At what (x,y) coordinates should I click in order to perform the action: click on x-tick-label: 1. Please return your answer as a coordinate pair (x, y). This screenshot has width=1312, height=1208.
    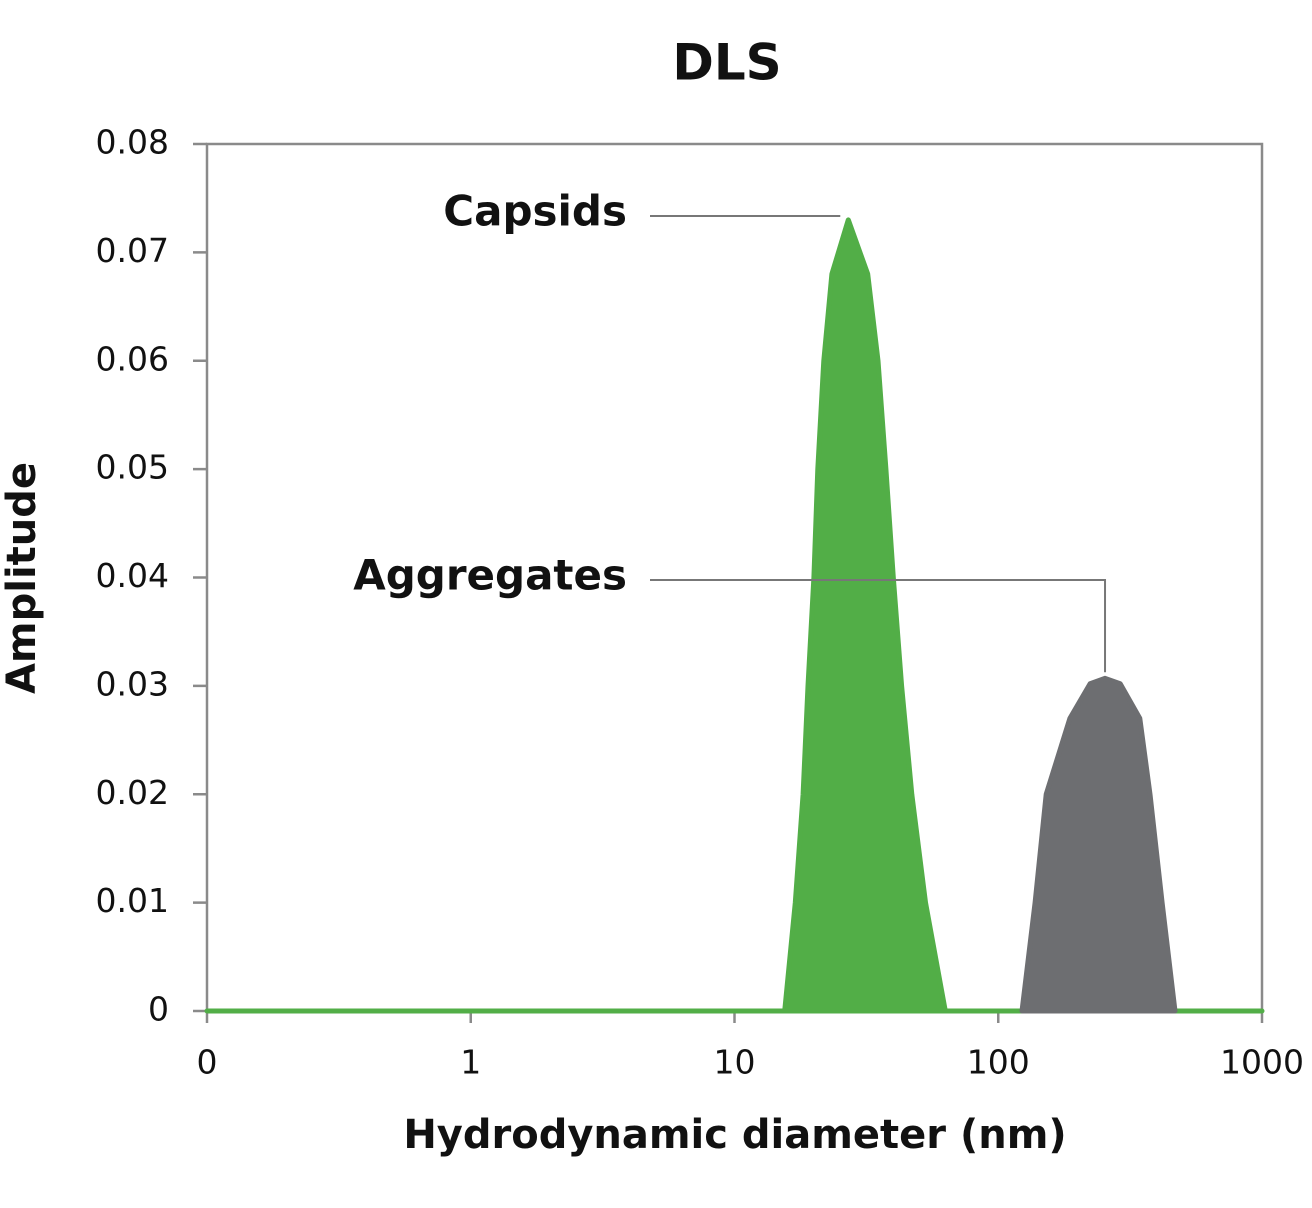
    Looking at the image, I should click on (470, 1062).